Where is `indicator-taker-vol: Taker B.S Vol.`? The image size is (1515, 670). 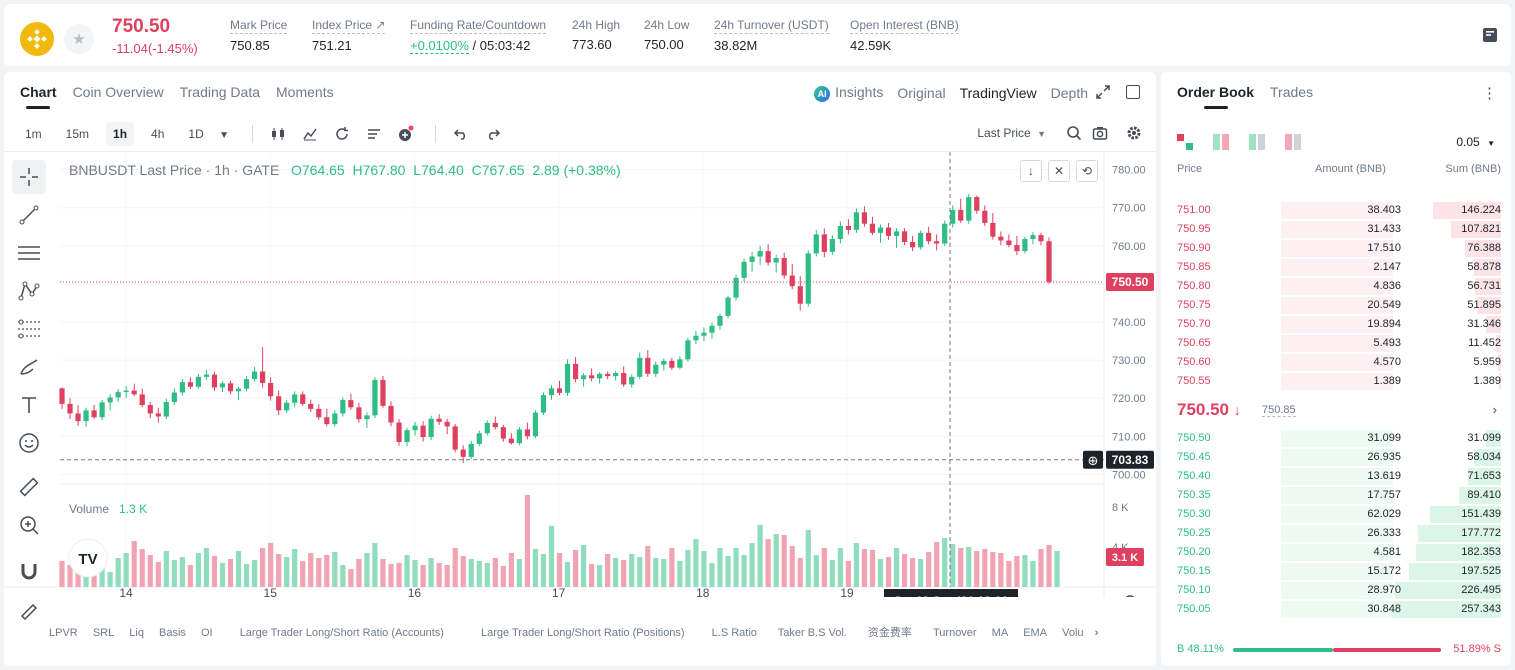 indicator-taker-vol: Taker B.S Vol. is located at coordinates (812, 633).